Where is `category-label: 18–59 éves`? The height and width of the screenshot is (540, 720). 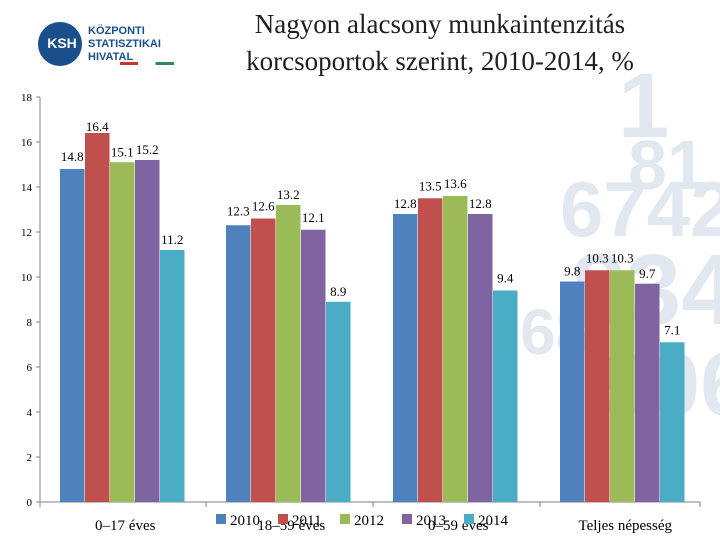 category-label: 18–59 éves is located at coordinates (291, 526).